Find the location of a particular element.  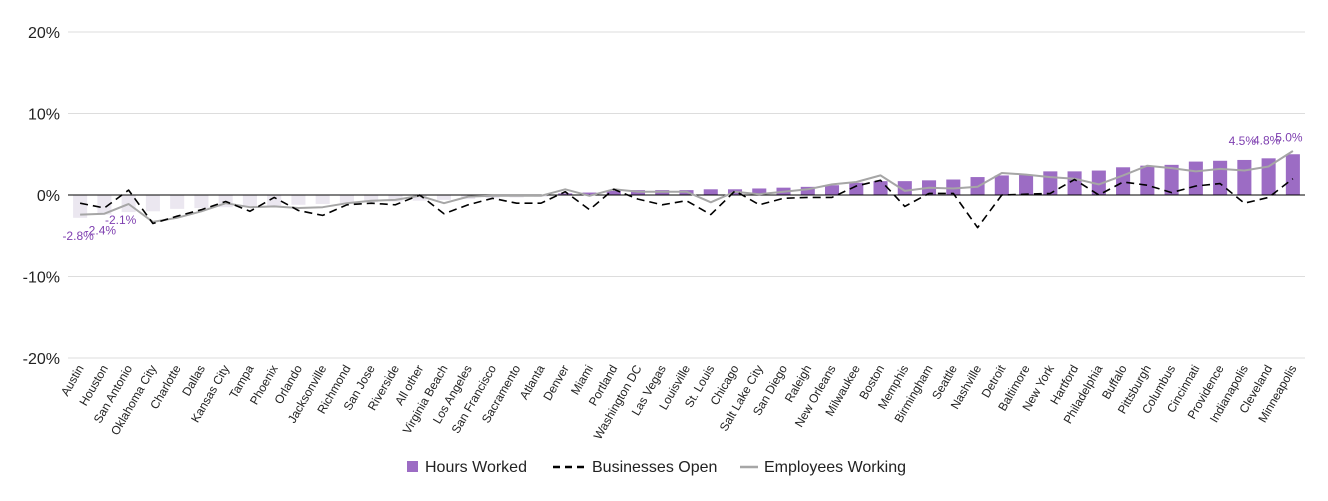

data-label: 5.0% is located at coordinates (1289, 137).